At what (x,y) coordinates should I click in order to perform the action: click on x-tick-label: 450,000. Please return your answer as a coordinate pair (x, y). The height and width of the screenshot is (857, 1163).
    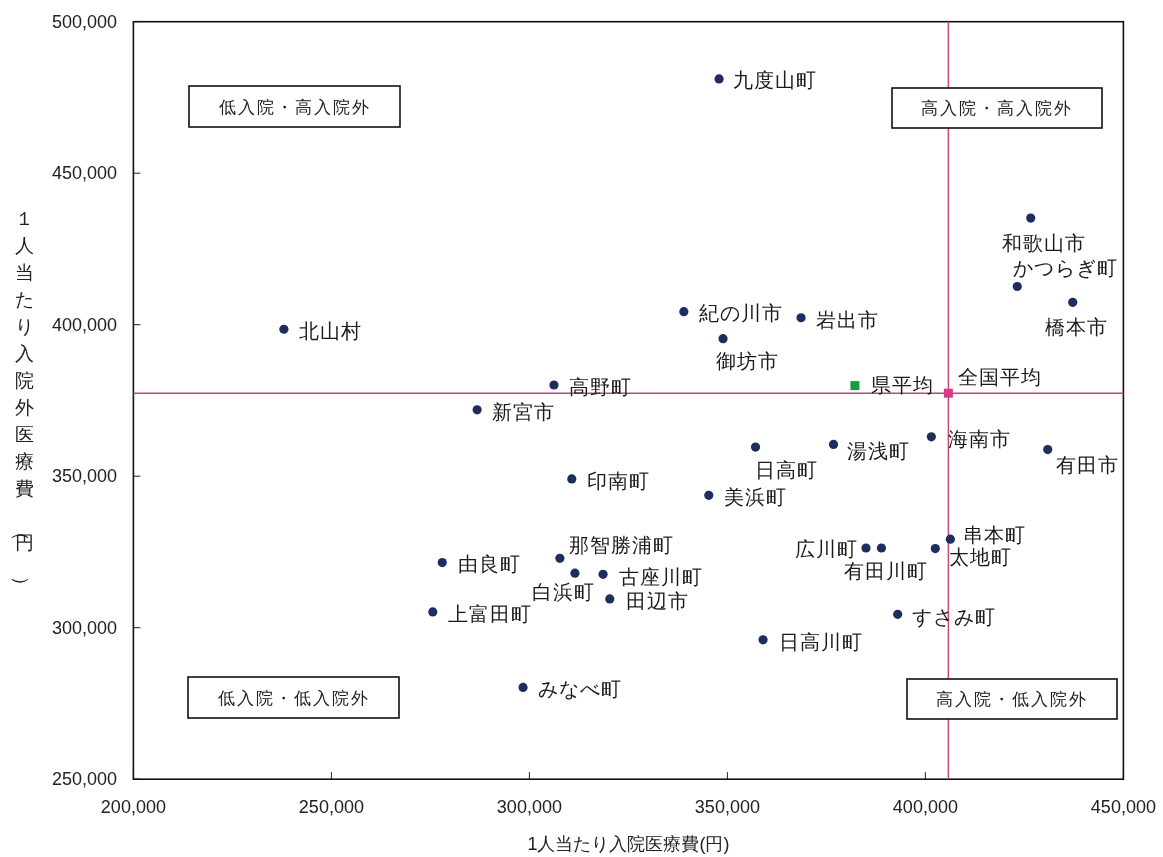
    Looking at the image, I should click on (1123, 807).